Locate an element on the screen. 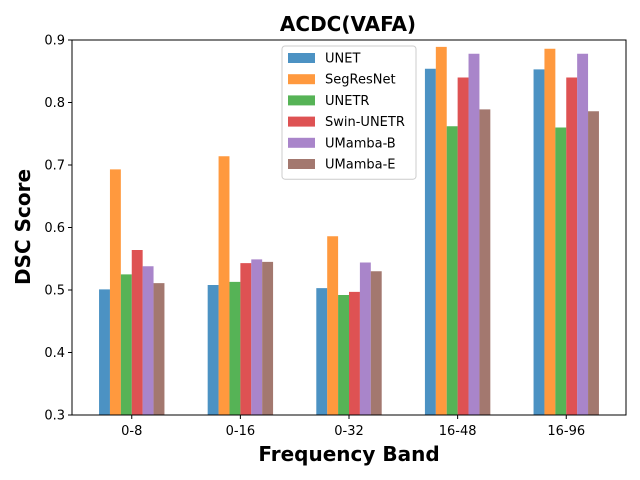  legend-label: UNET is located at coordinates (342, 59).